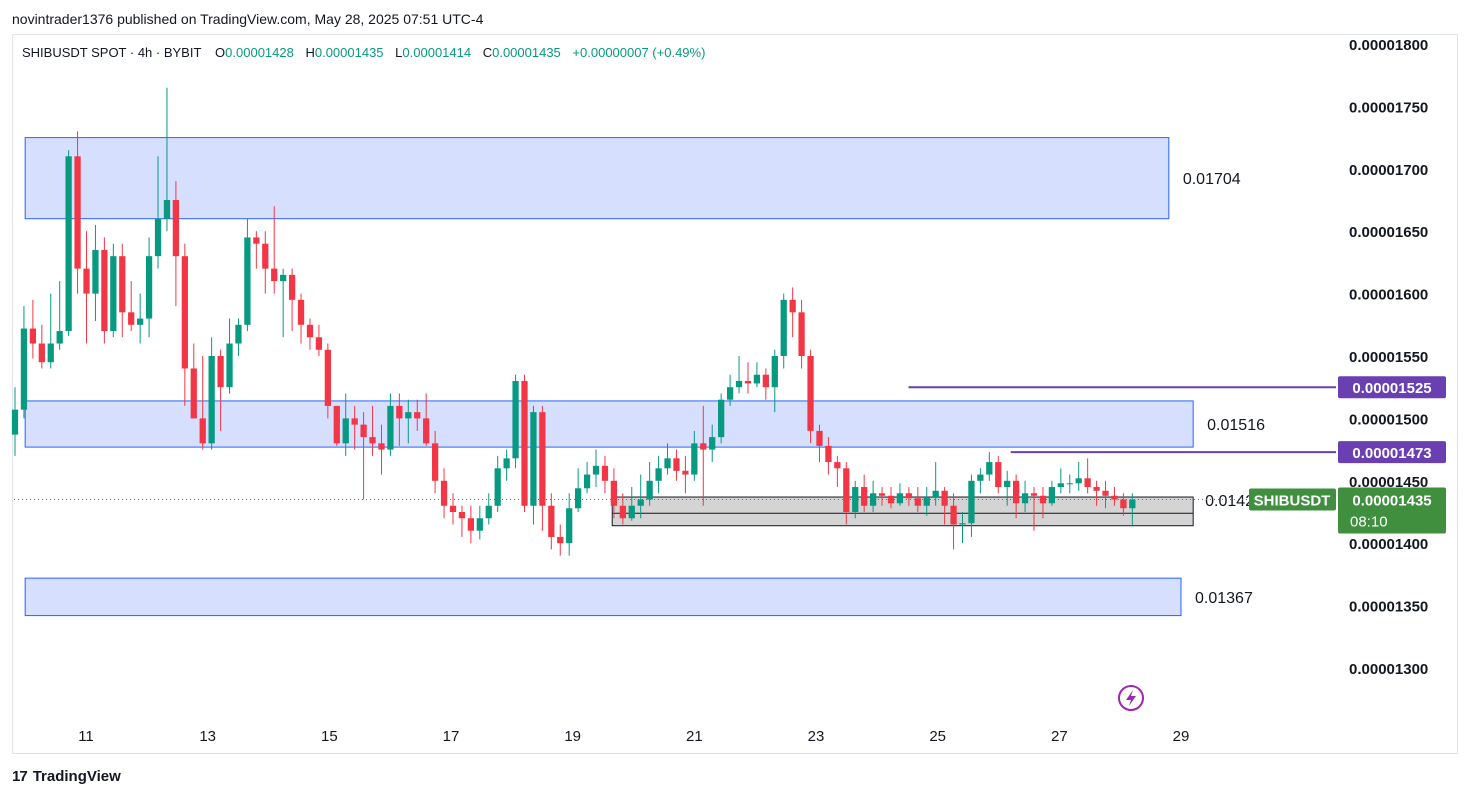  Describe the element at coordinates (399, 52) in the screenshot. I see `low-label: L` at that location.